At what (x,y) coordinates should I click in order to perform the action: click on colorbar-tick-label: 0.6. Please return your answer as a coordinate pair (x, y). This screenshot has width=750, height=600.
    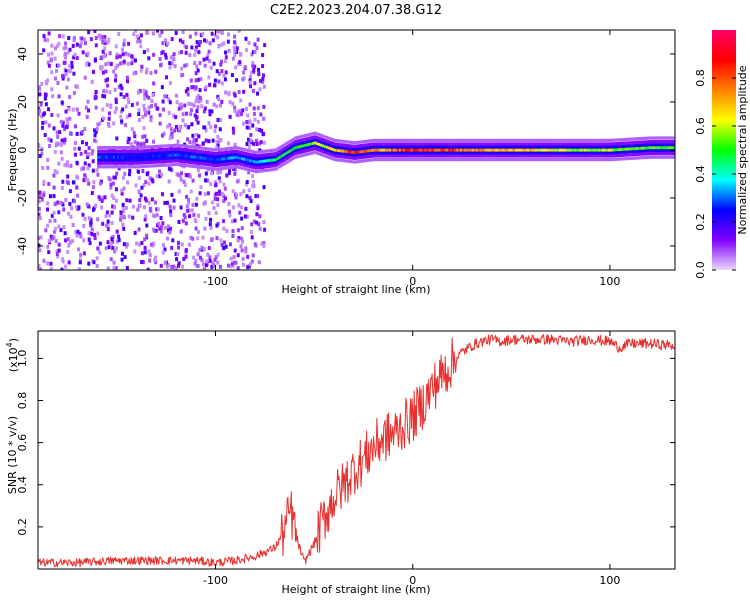
    Looking at the image, I should click on (700, 126).